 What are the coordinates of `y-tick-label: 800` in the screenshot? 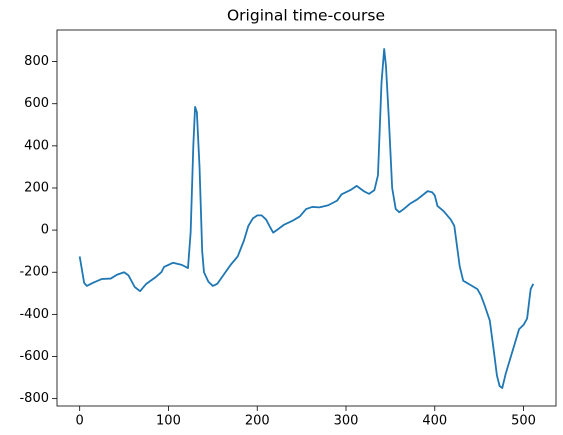 It's located at (36, 61).